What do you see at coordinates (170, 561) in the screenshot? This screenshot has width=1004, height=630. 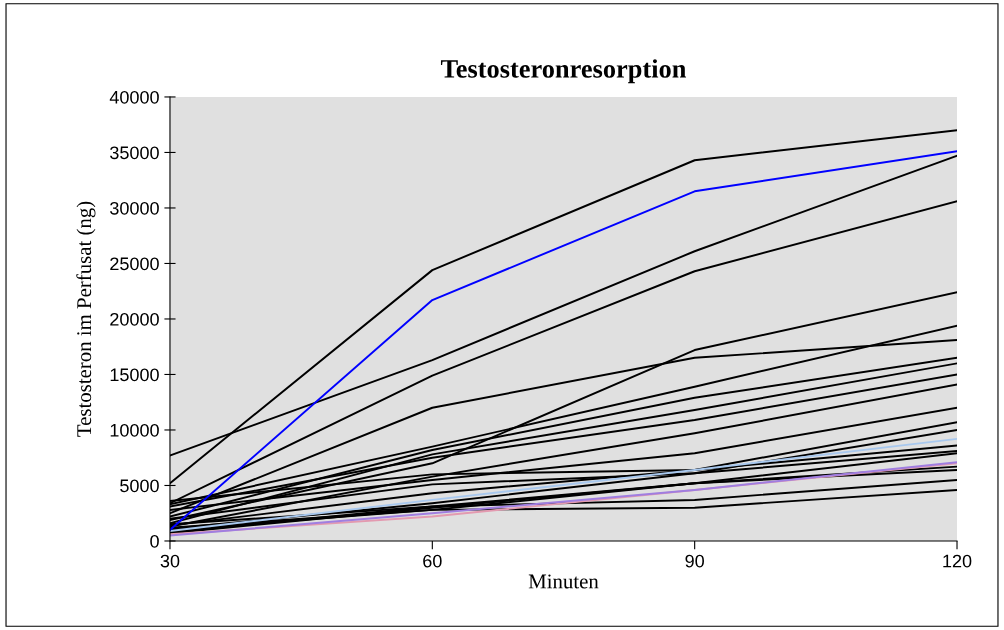 I see `x-tick-label: 30` at bounding box center [170, 561].